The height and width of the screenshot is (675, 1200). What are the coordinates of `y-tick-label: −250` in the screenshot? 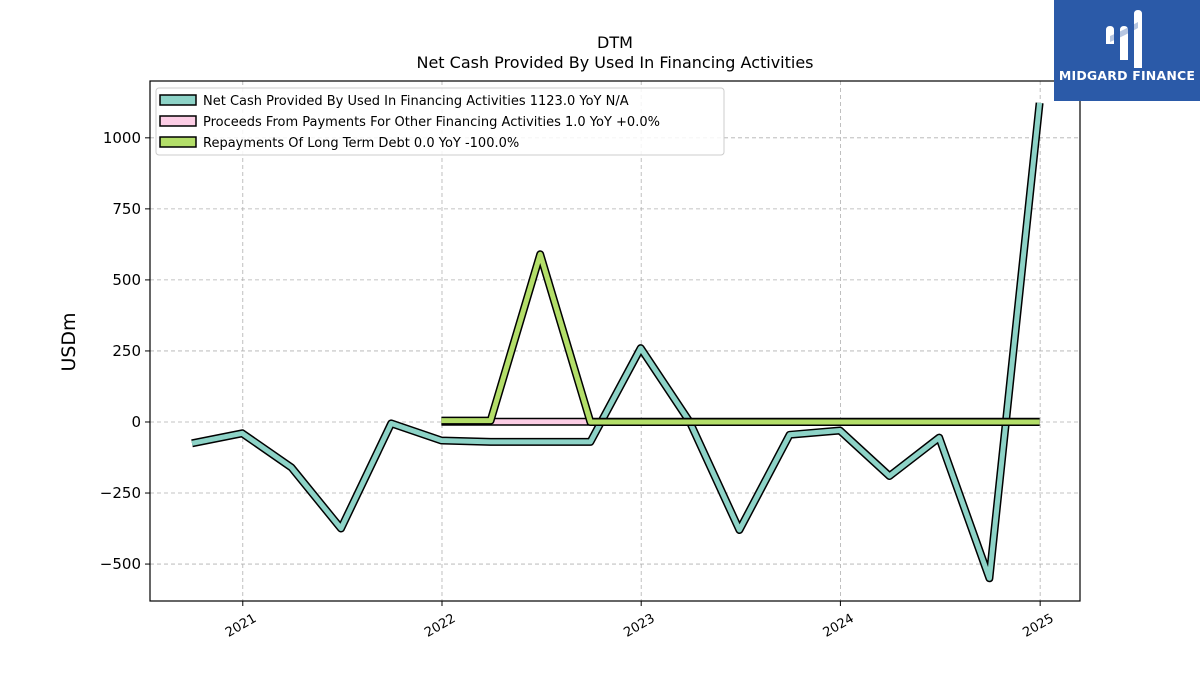 It's located at (120, 493).